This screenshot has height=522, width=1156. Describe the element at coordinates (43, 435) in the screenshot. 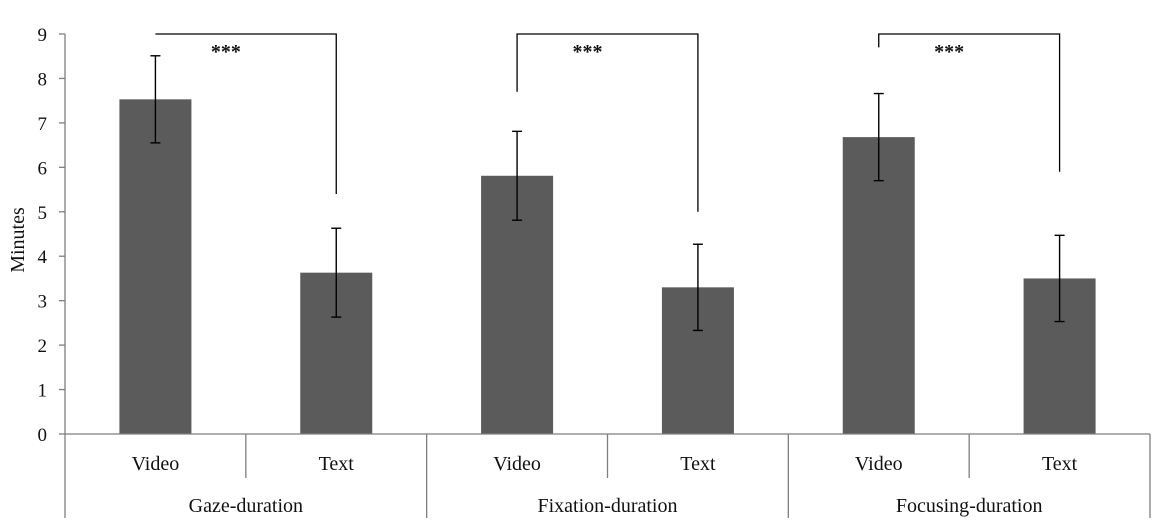

I see `y-tick-label: 0` at that location.